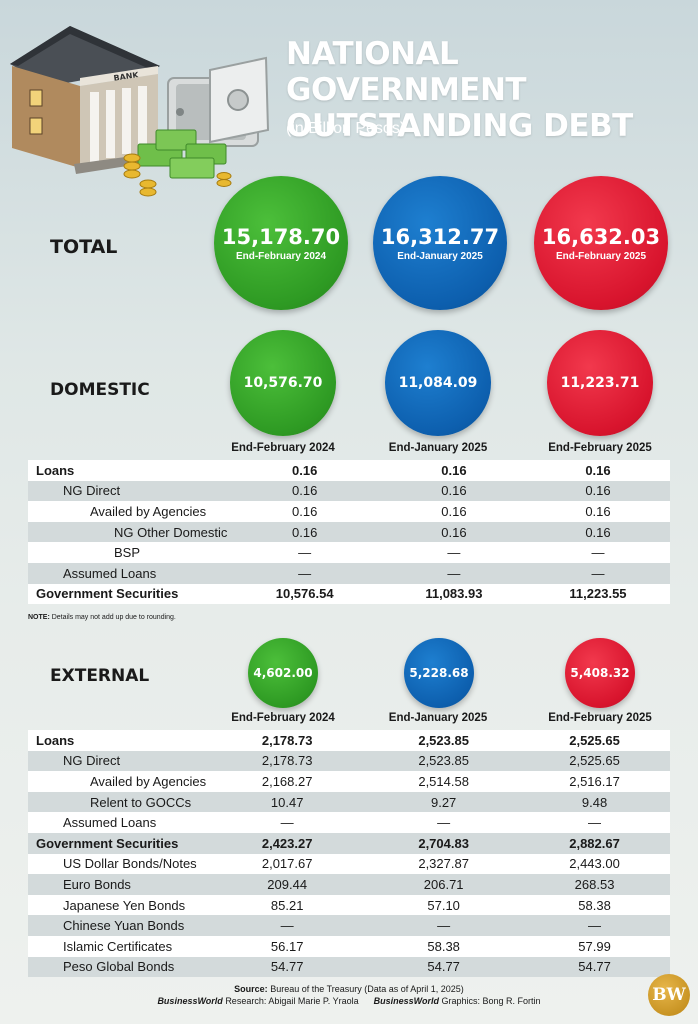 The width and height of the screenshot is (698, 1024). What do you see at coordinates (100, 390) in the screenshot?
I see `domestic-label: DOMESTIC` at bounding box center [100, 390].